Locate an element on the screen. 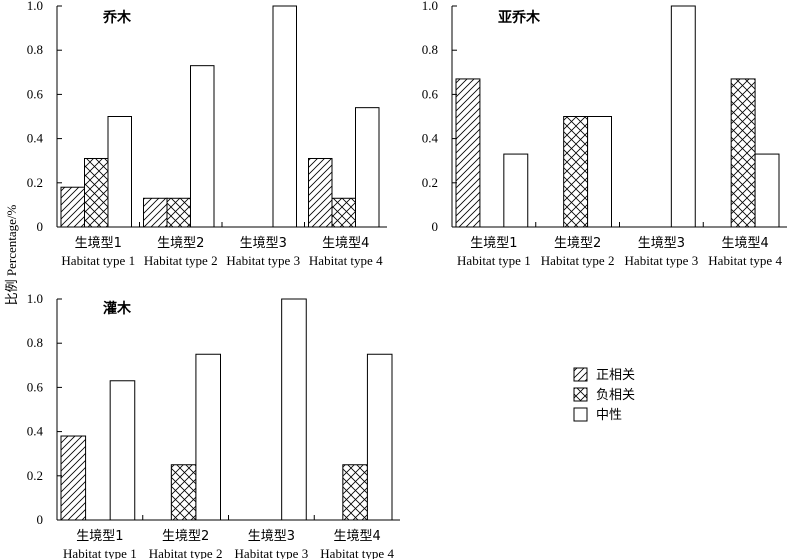  legend-label: 中性 is located at coordinates (609, 415).